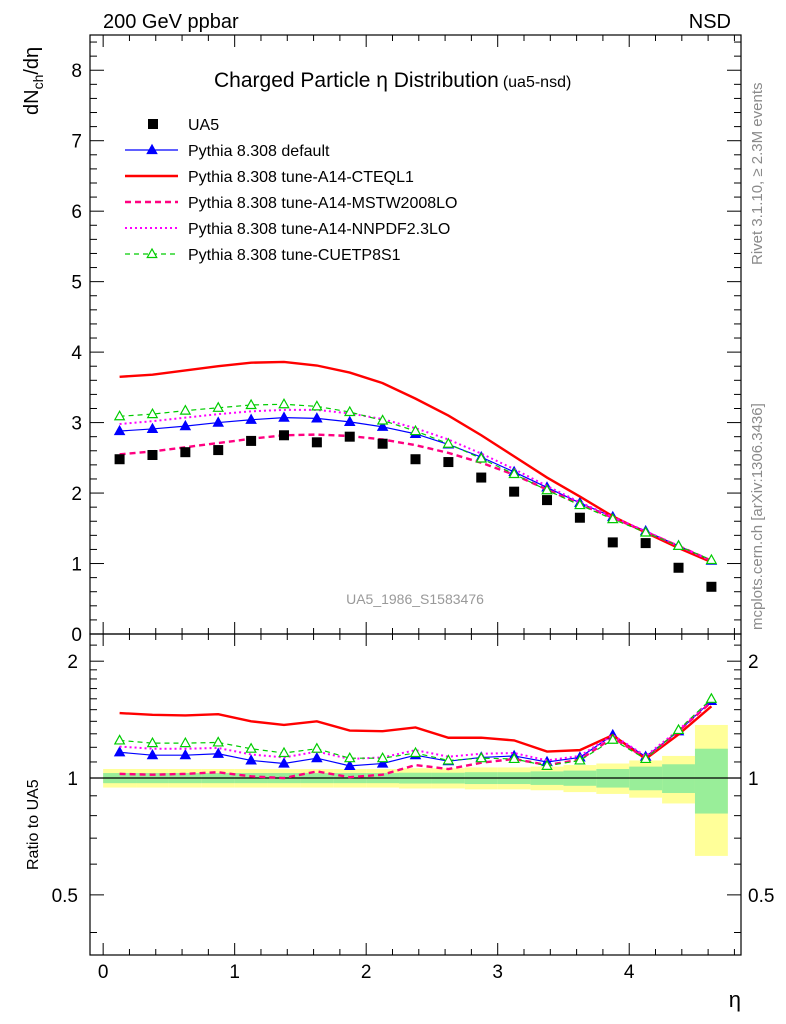  I want to click on rivet-label: Rivet 3.1.10, ≥ 2.3M events, so click(757, 174).